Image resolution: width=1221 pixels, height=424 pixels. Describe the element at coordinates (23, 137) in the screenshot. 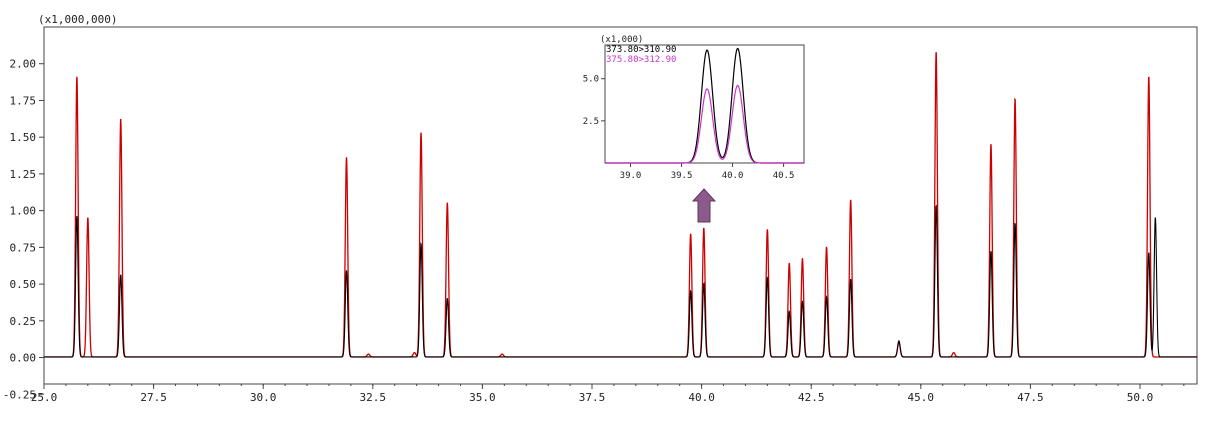

I see `y-tick-label: 1.50` at that location.